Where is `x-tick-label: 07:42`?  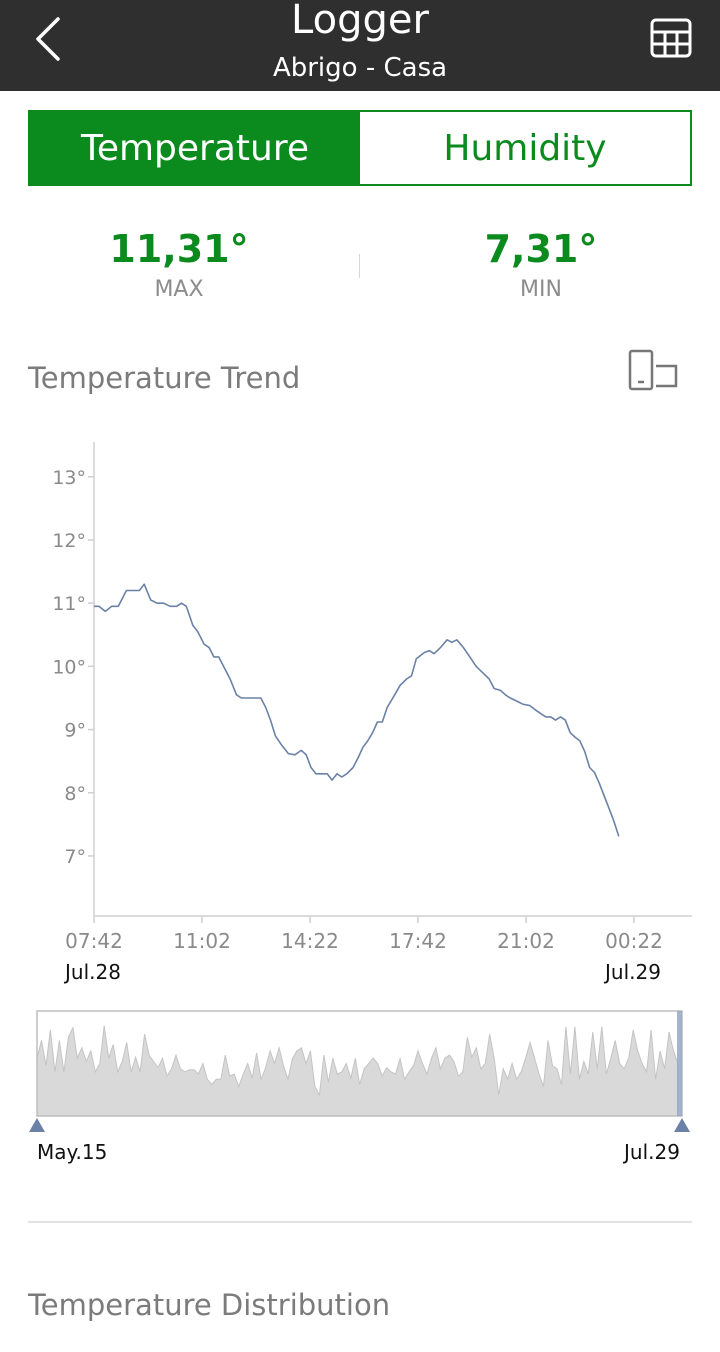 x-tick-label: 07:42 is located at coordinates (94, 941).